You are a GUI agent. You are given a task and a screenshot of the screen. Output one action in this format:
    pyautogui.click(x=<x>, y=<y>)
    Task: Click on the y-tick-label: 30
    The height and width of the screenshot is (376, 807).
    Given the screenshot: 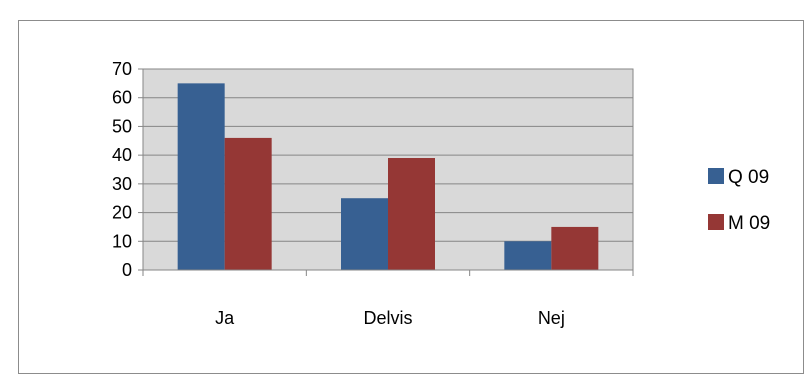 What is the action you would take?
    pyautogui.click(x=122, y=184)
    